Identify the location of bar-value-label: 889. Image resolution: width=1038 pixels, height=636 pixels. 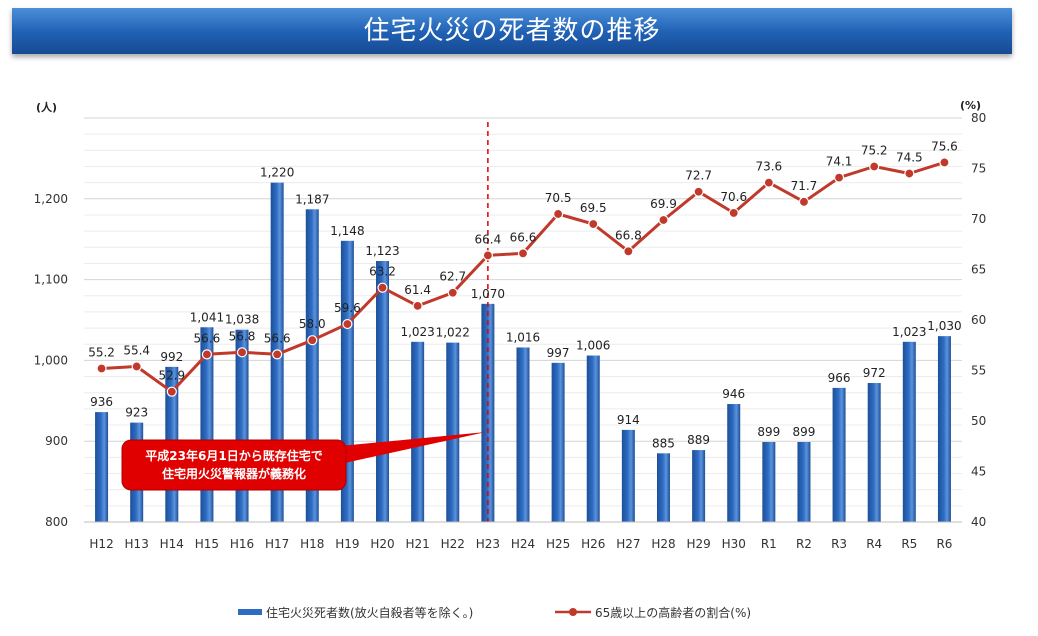
(698, 440).